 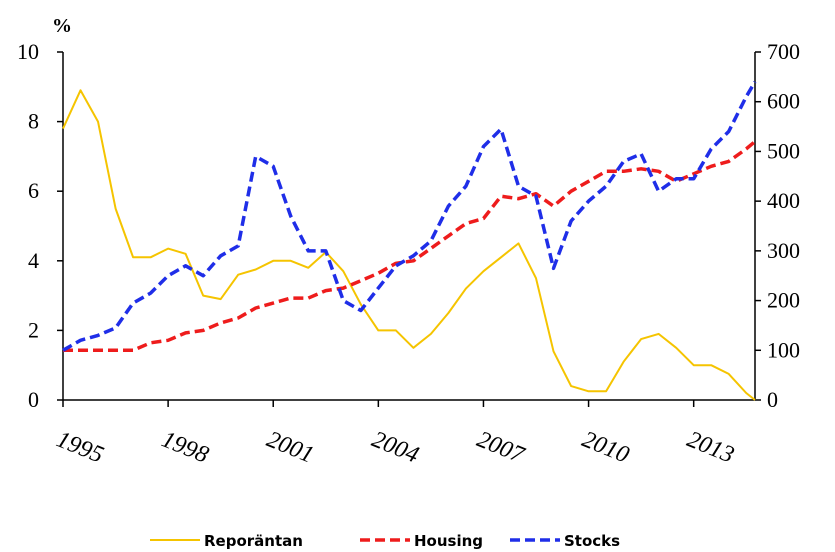 What do you see at coordinates (592, 541) in the screenshot?
I see `legend-label: Stocks` at bounding box center [592, 541].